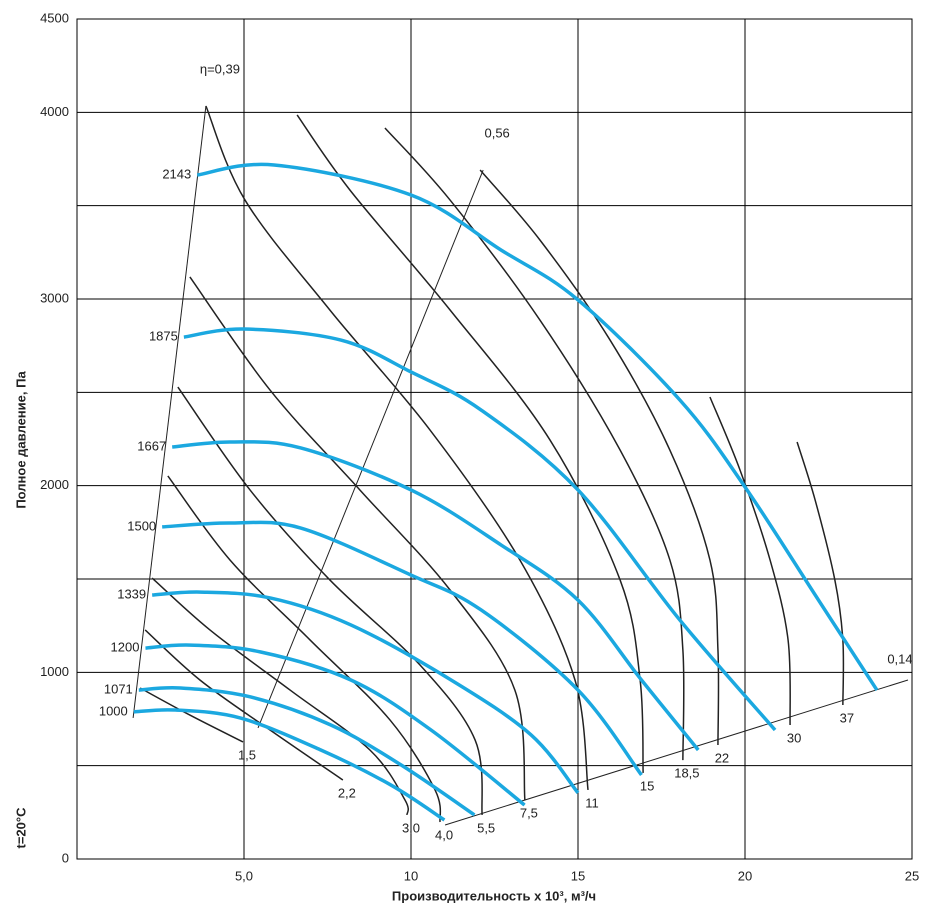 The height and width of the screenshot is (908, 940). I want to click on x-tick-label: 5,0, so click(244, 875).